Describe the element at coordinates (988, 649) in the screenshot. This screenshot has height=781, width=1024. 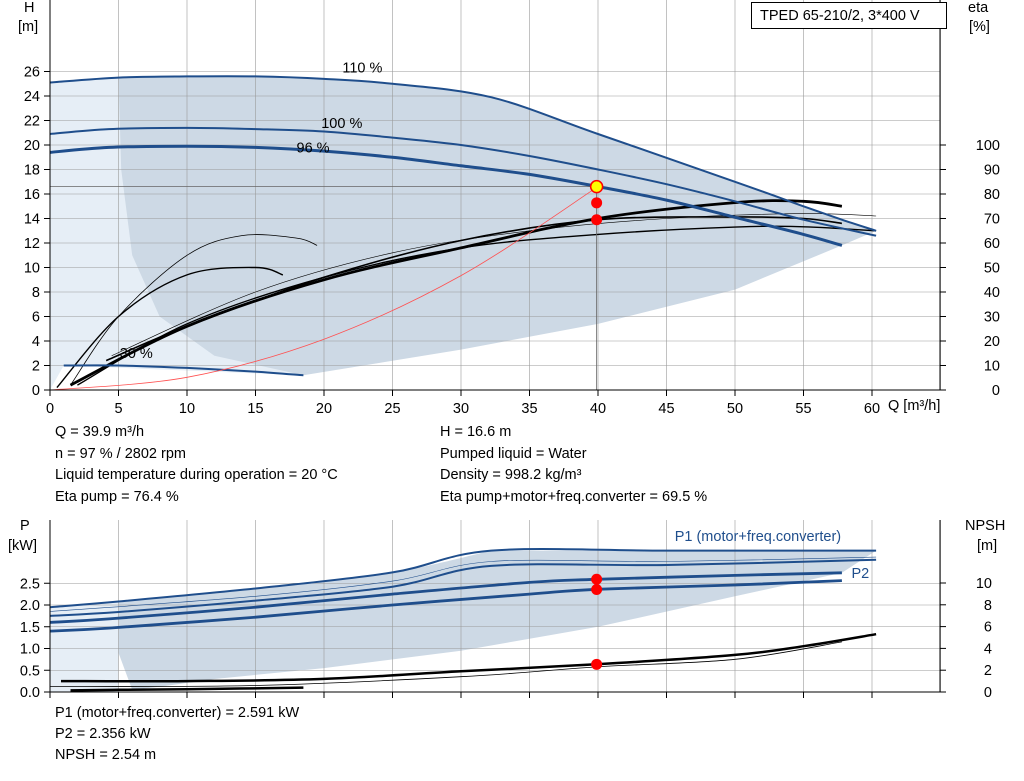
I see `npsh-tick-label: 4` at that location.